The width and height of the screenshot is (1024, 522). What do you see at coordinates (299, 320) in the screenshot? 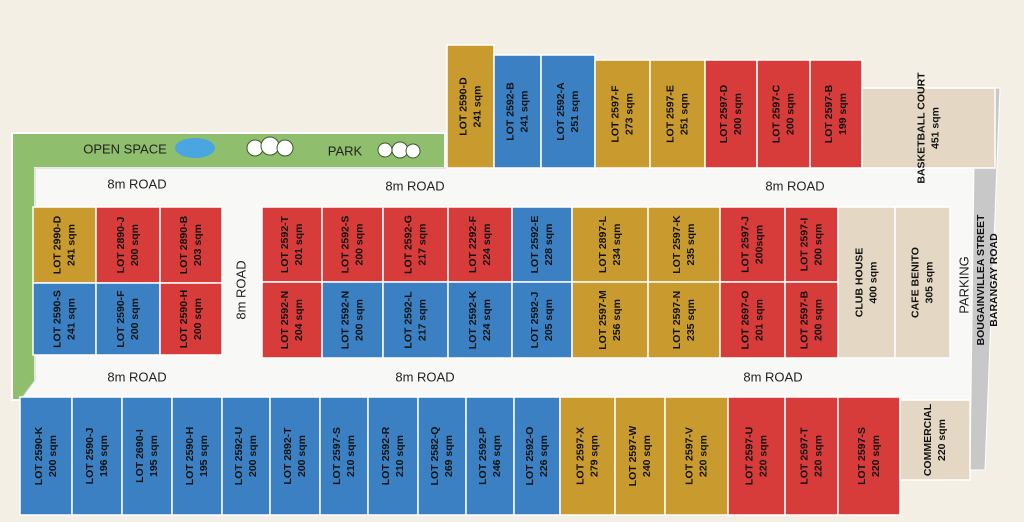
I see `lot-area: 204 sqm` at bounding box center [299, 320].